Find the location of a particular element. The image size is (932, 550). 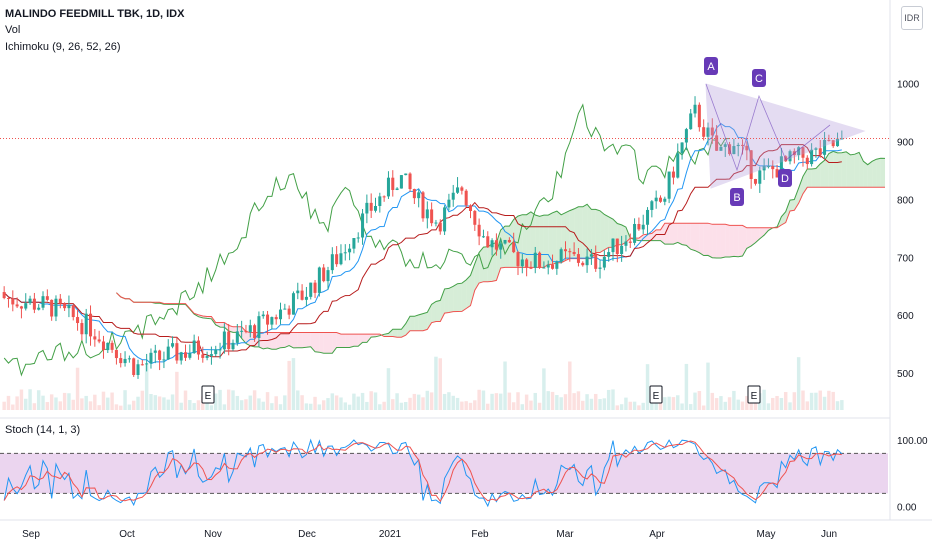

currency-badge: IDR is located at coordinates (912, 18).